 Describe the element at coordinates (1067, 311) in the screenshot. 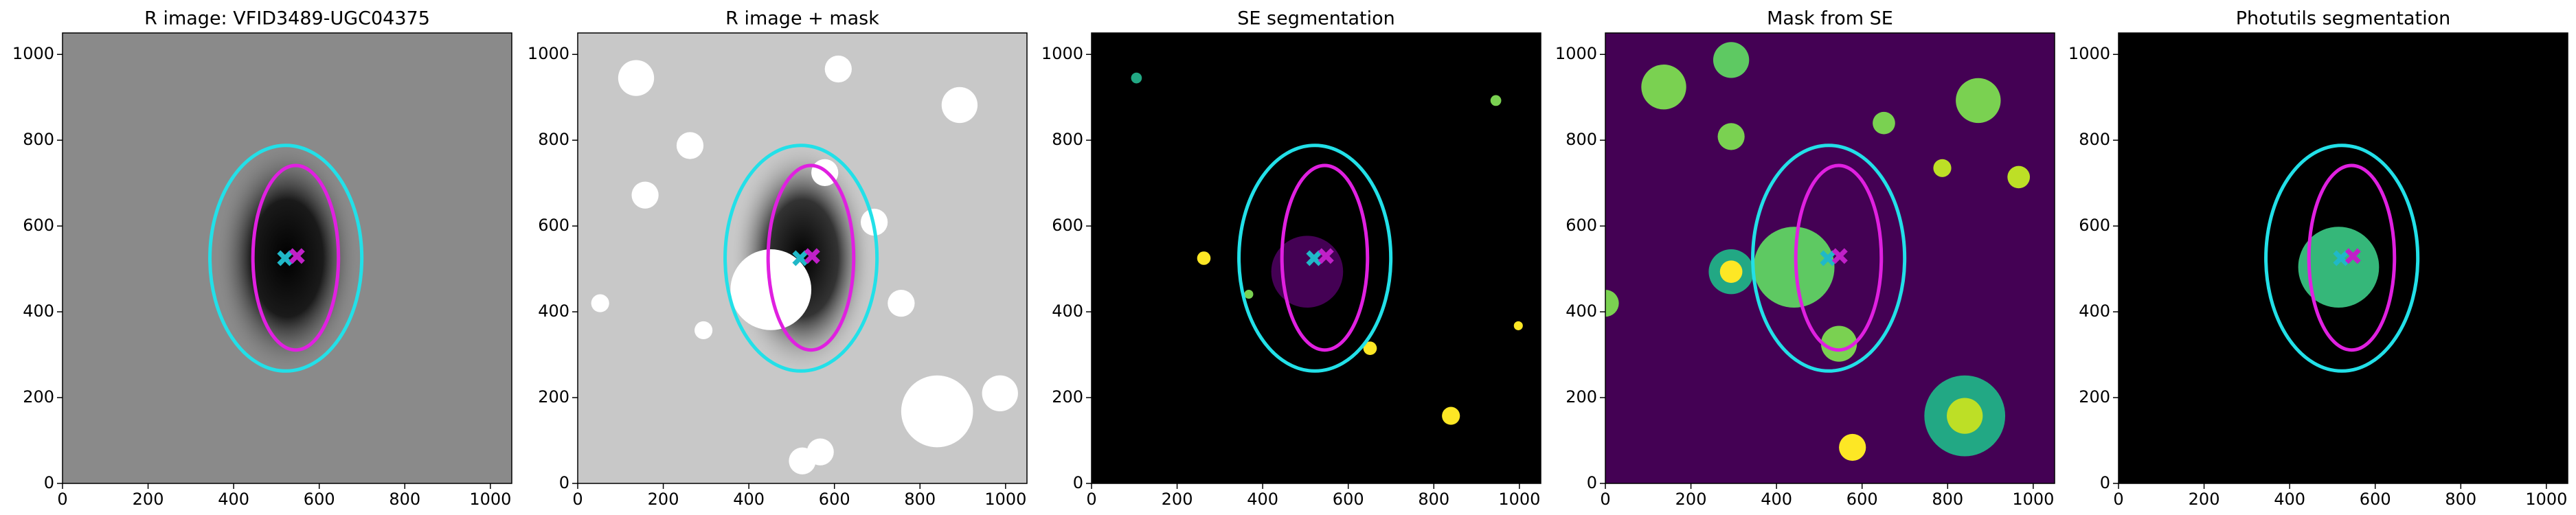

I see `y-tick-label: 400` at that location.